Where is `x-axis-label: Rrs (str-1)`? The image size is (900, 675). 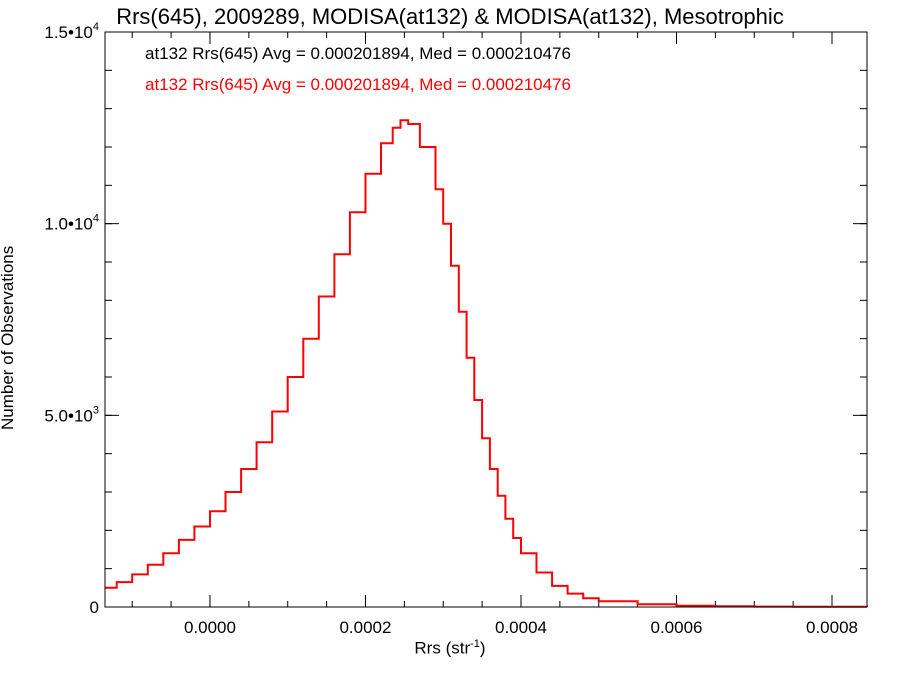 x-axis-label: Rrs (str-1) is located at coordinates (450, 648).